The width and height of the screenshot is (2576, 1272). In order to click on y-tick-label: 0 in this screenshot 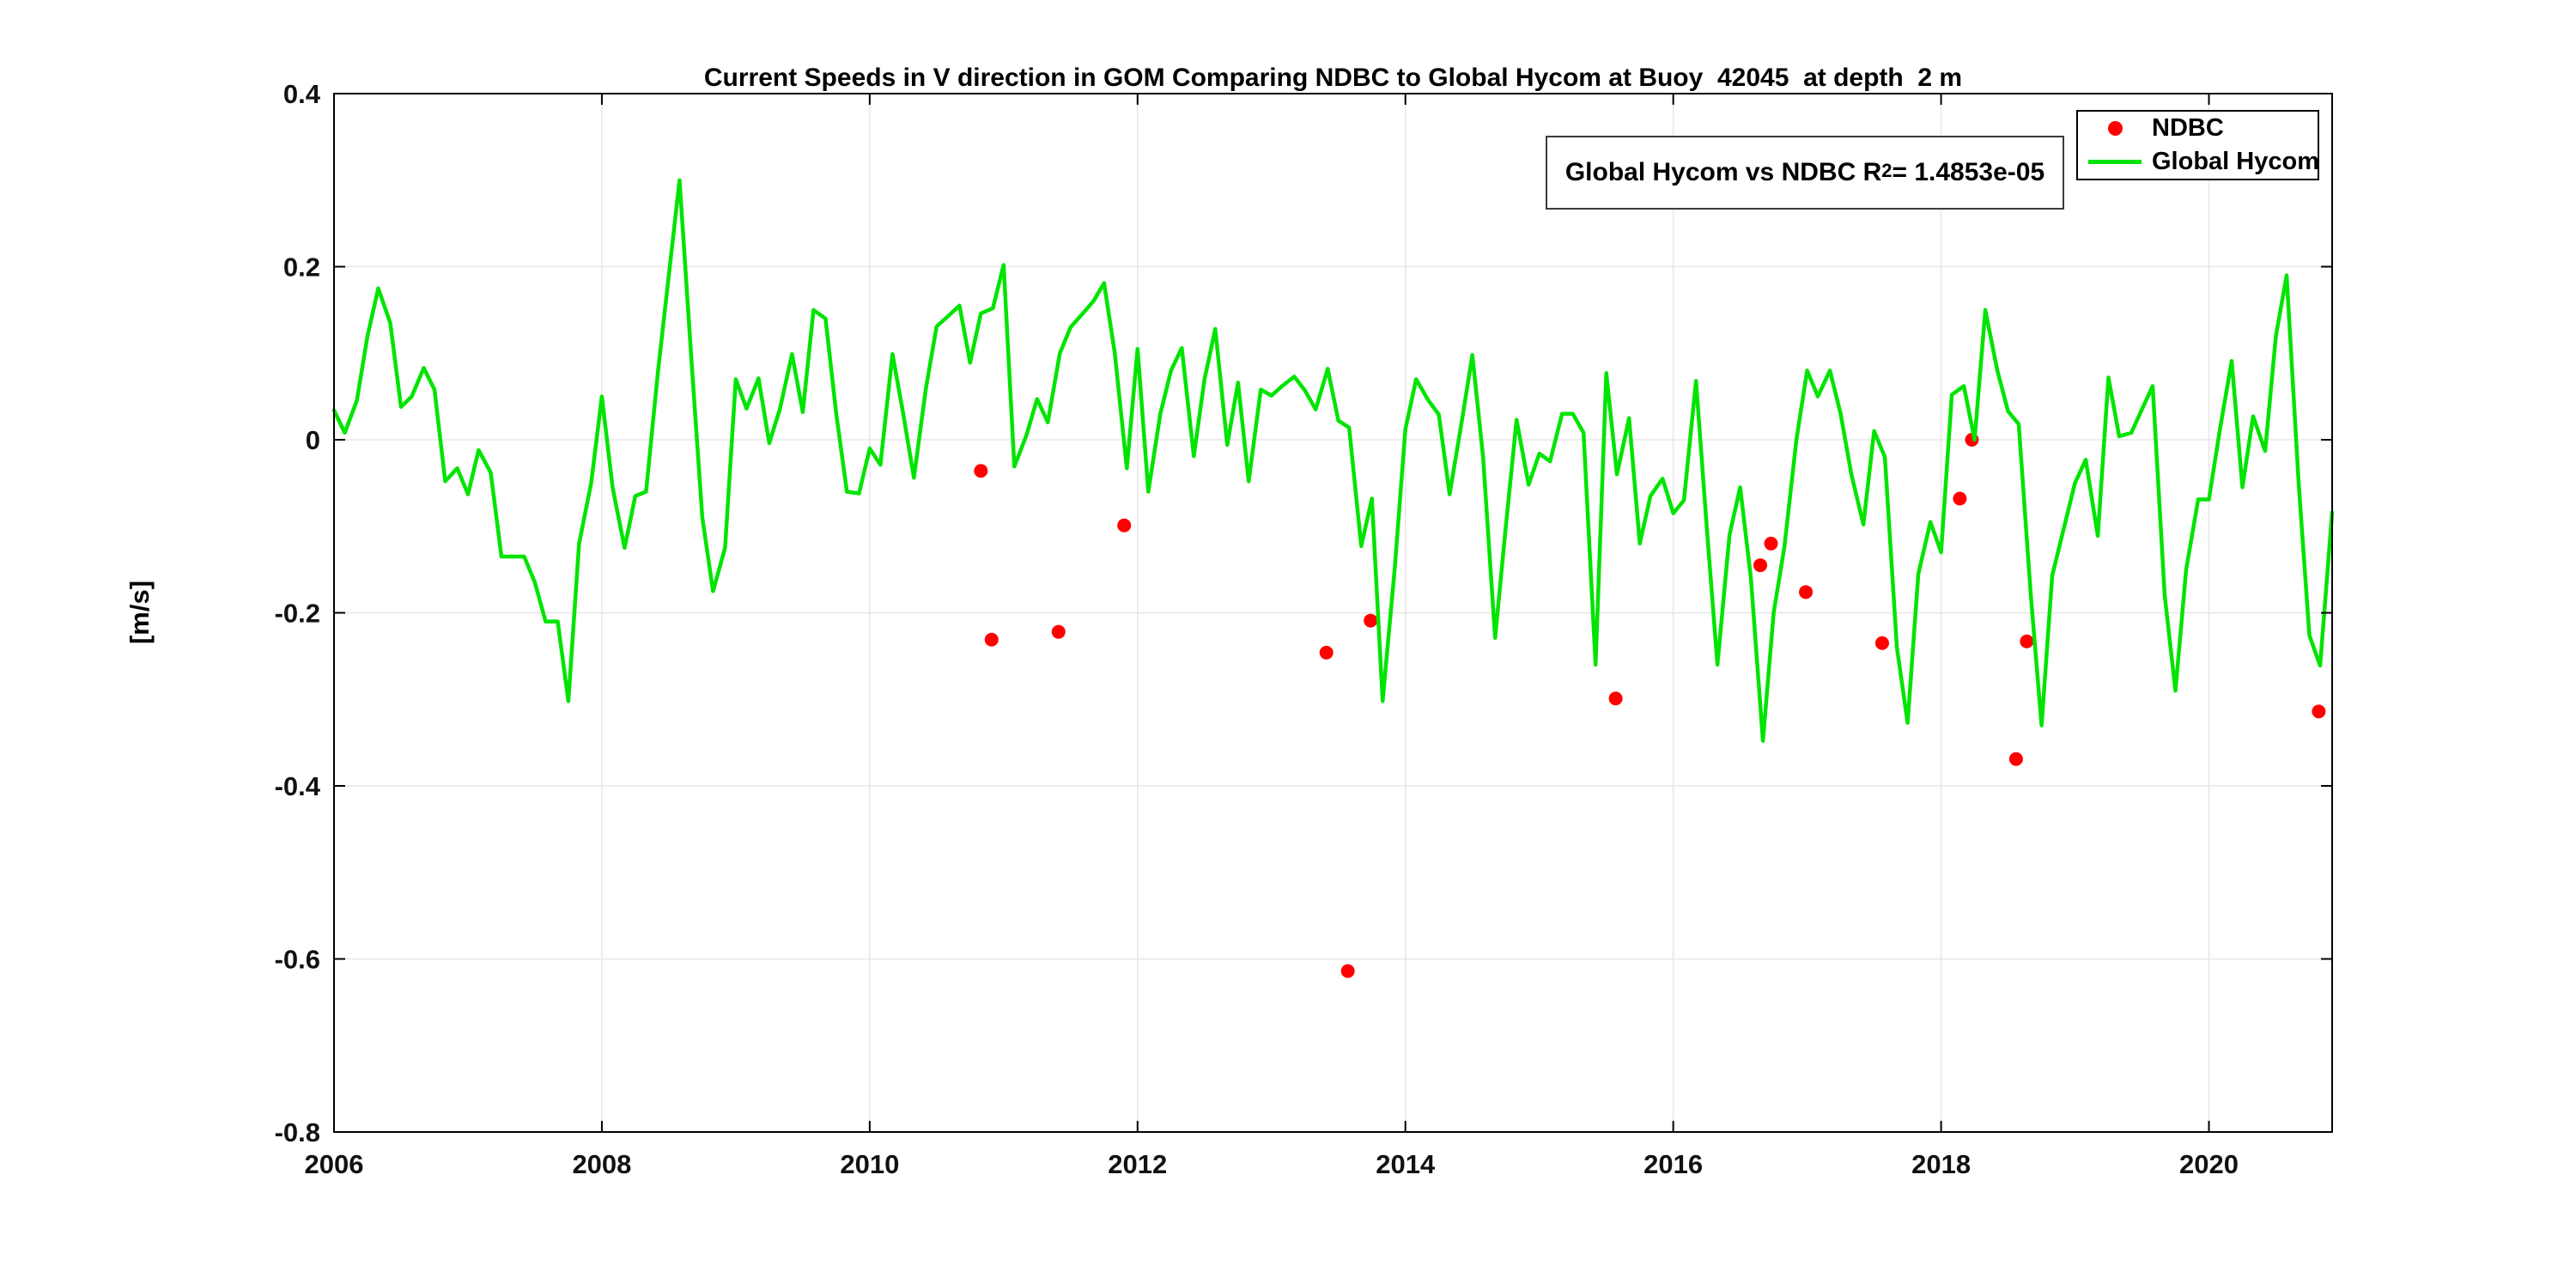, I will do `click(313, 440)`.